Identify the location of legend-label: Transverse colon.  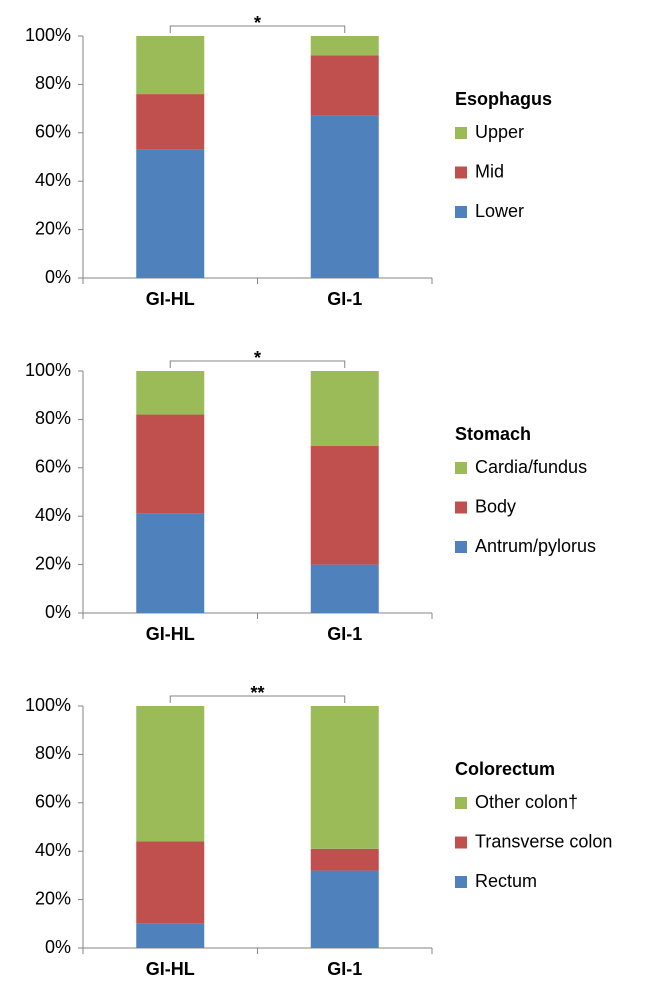
(543, 841).